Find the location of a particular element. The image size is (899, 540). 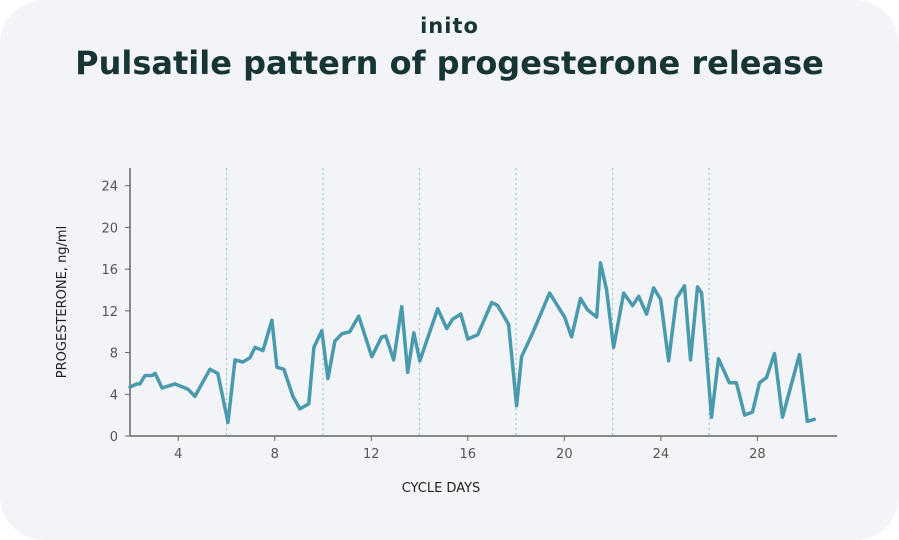

y-tick-label: 20 is located at coordinates (109, 228).